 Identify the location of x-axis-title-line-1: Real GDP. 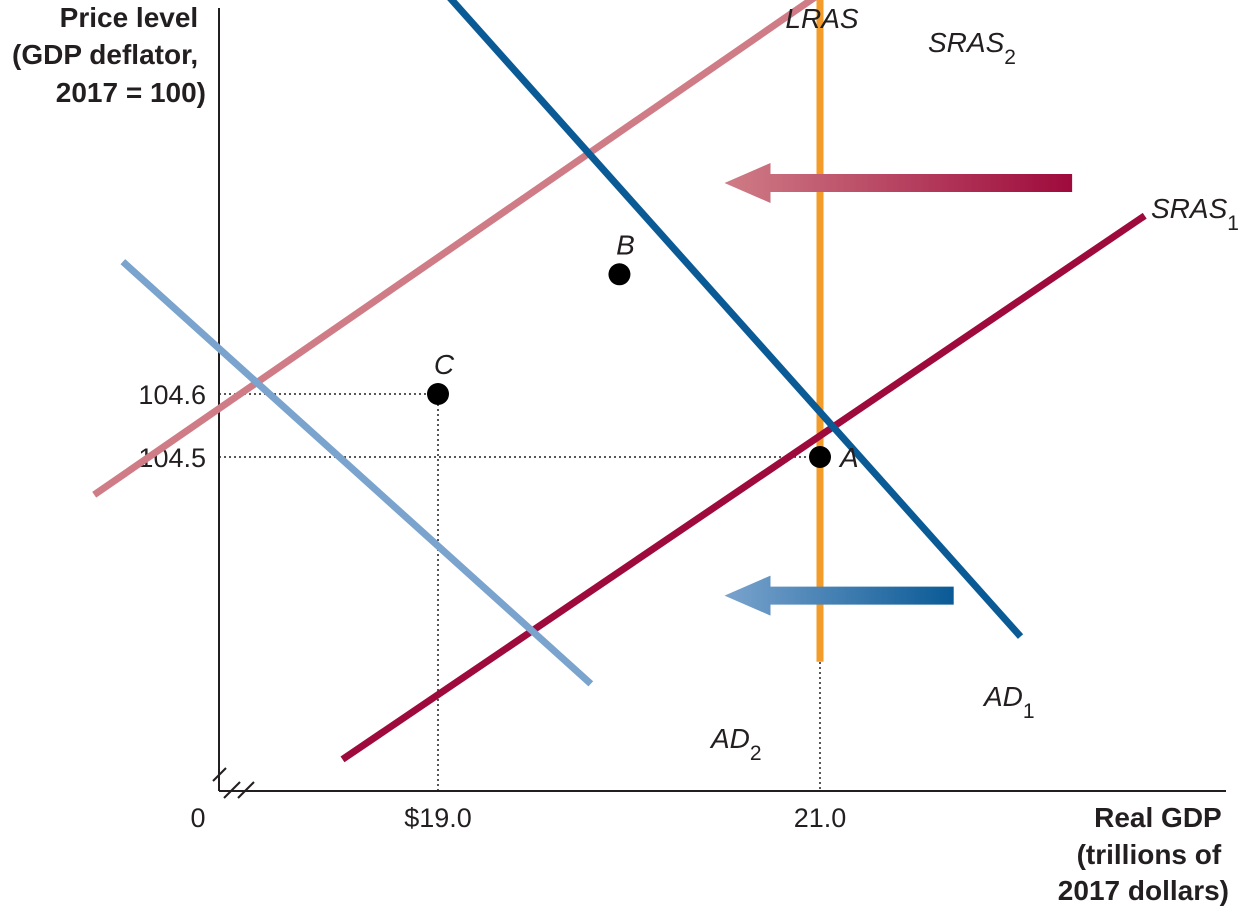
(1157, 817).